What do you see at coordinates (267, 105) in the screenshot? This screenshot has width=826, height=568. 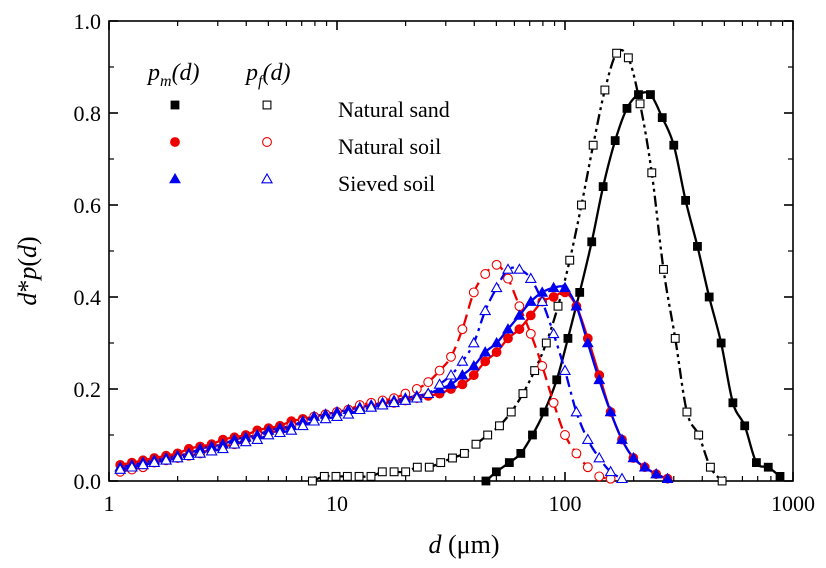 I see `legend-marker-natural-sand-pf` at bounding box center [267, 105].